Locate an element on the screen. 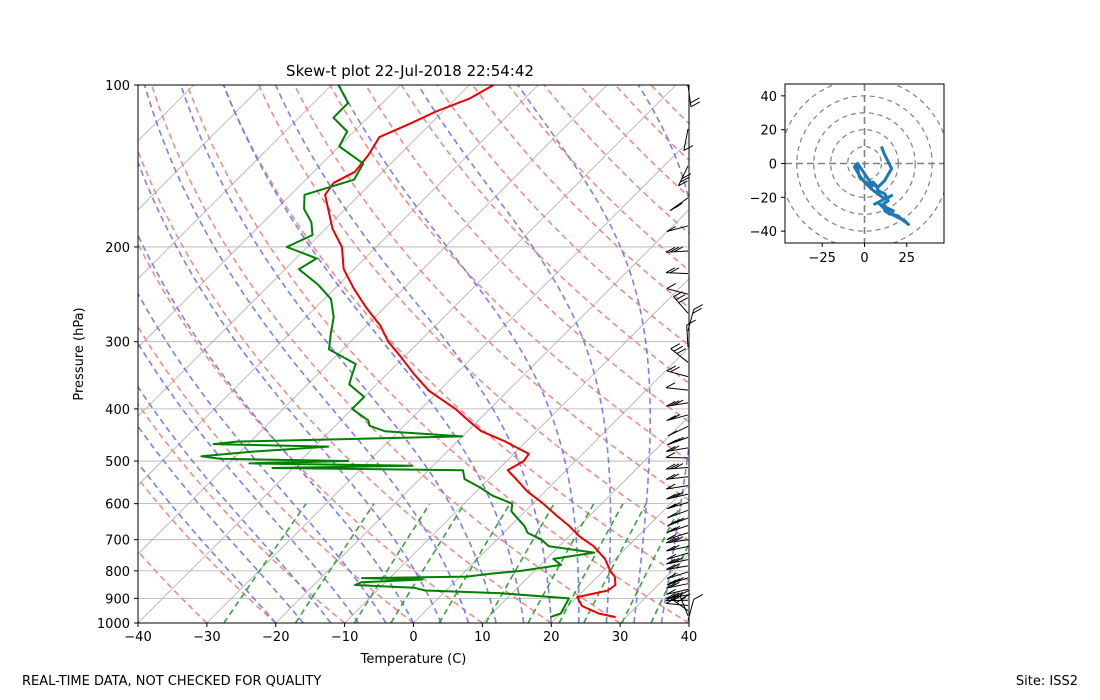 The width and height of the screenshot is (1100, 700). x-tick-label: 10 is located at coordinates (482, 637).